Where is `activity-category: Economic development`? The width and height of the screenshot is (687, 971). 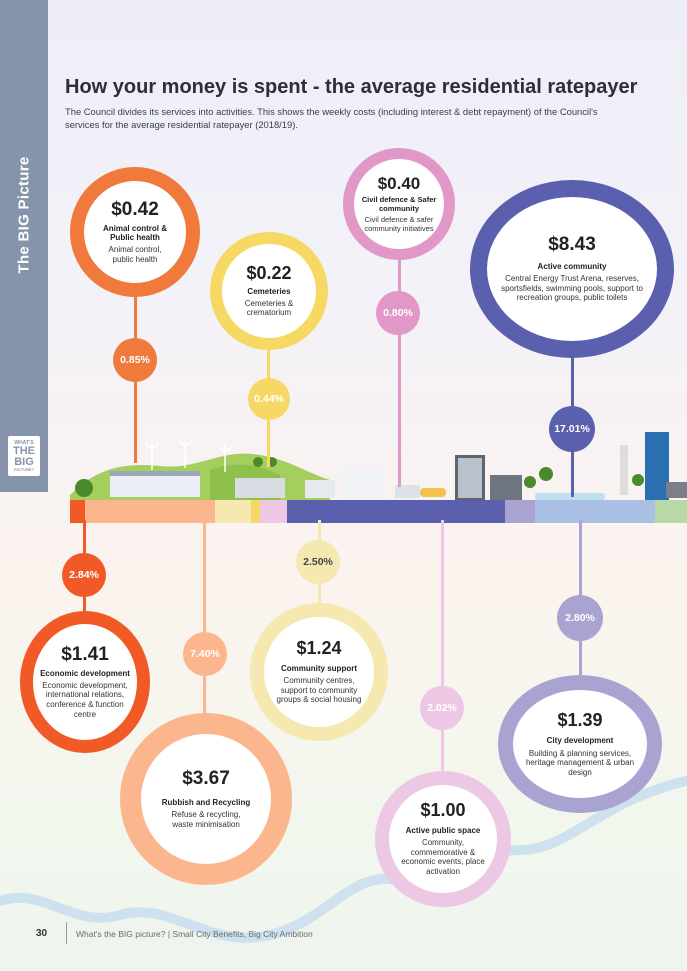
activity-category: Economic development is located at coordinates (85, 673).